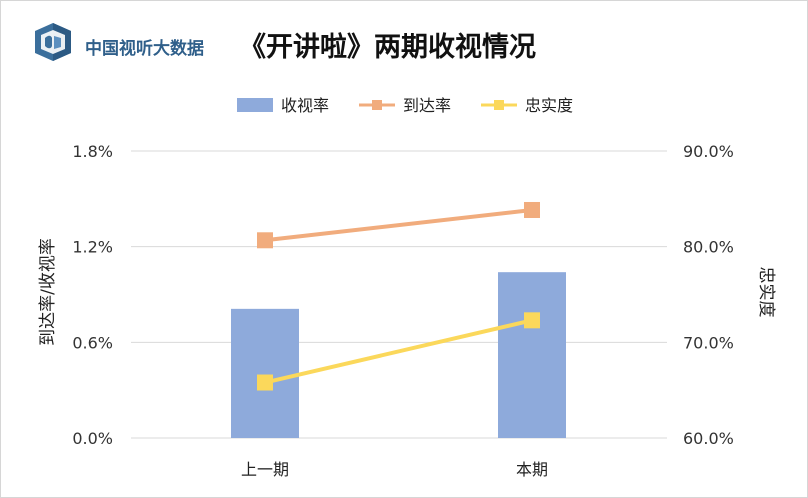 The height and width of the screenshot is (498, 808). What do you see at coordinates (48, 292) in the screenshot?
I see `left-axis-title: 到达率/收视率` at bounding box center [48, 292].